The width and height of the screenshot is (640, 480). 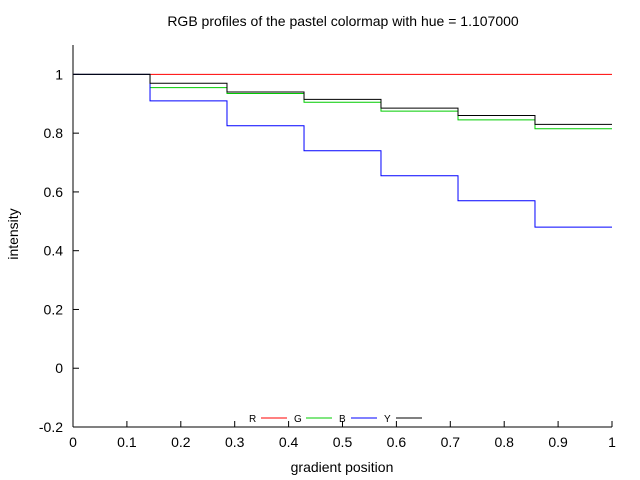 I want to click on legend-label-g: G, so click(x=298, y=419).